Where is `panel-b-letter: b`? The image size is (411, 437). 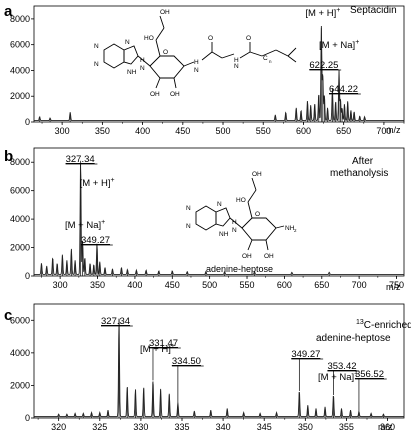
panel-b-letter: b is located at coordinates (8, 156).